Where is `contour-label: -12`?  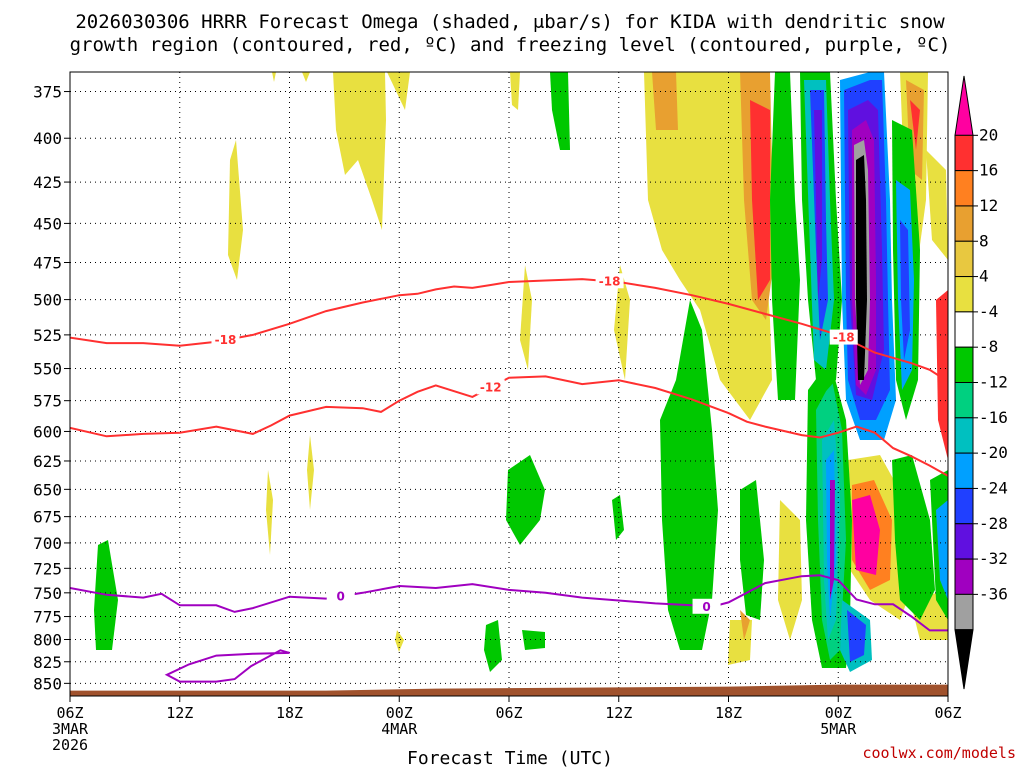 contour-label: -12 is located at coordinates (491, 387).